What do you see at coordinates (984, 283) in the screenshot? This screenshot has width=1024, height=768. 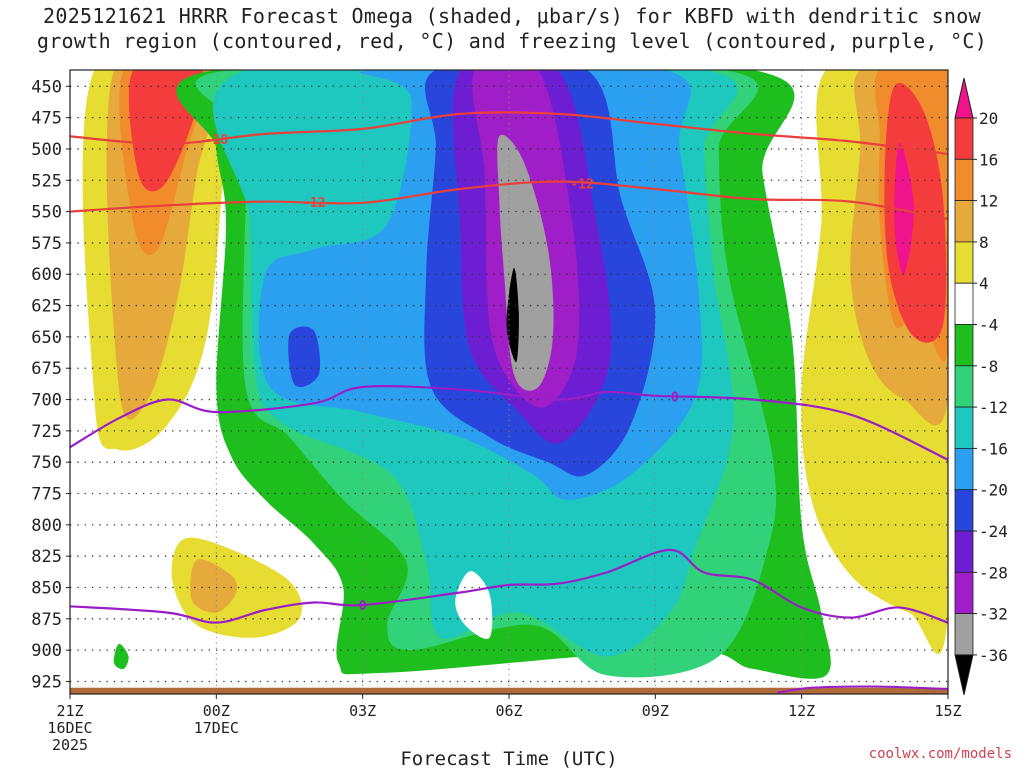 I see `colorbar-tick-label: 4` at bounding box center [984, 283].